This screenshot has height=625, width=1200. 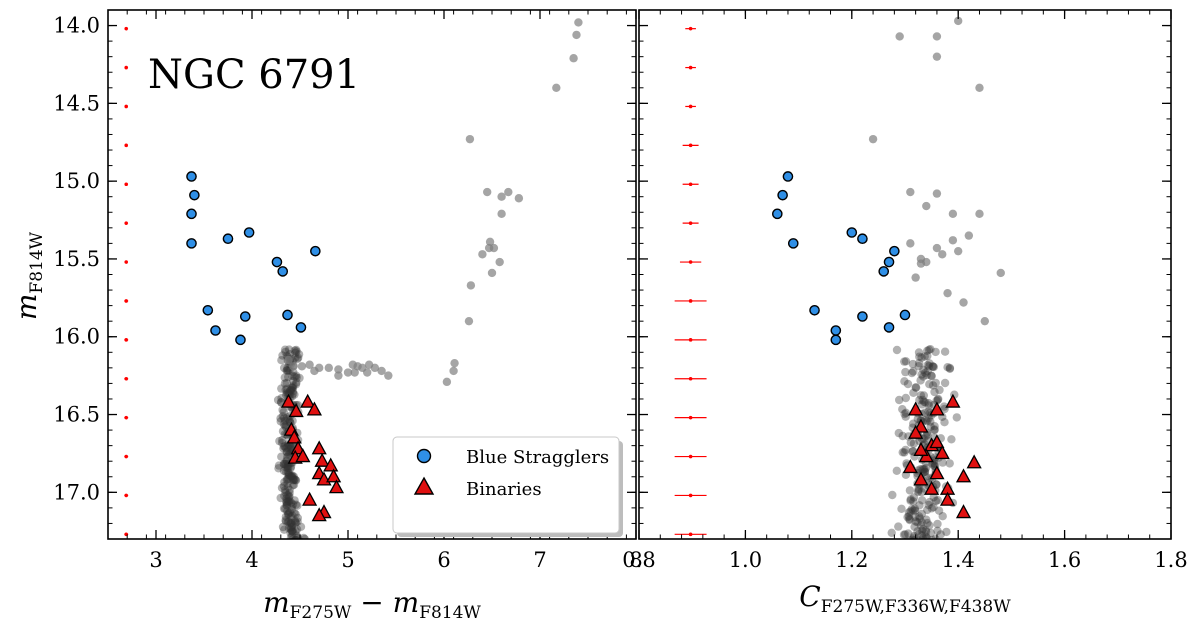 What do you see at coordinates (76, 492) in the screenshot?
I see `y-tick-label: 17.0` at bounding box center [76, 492].